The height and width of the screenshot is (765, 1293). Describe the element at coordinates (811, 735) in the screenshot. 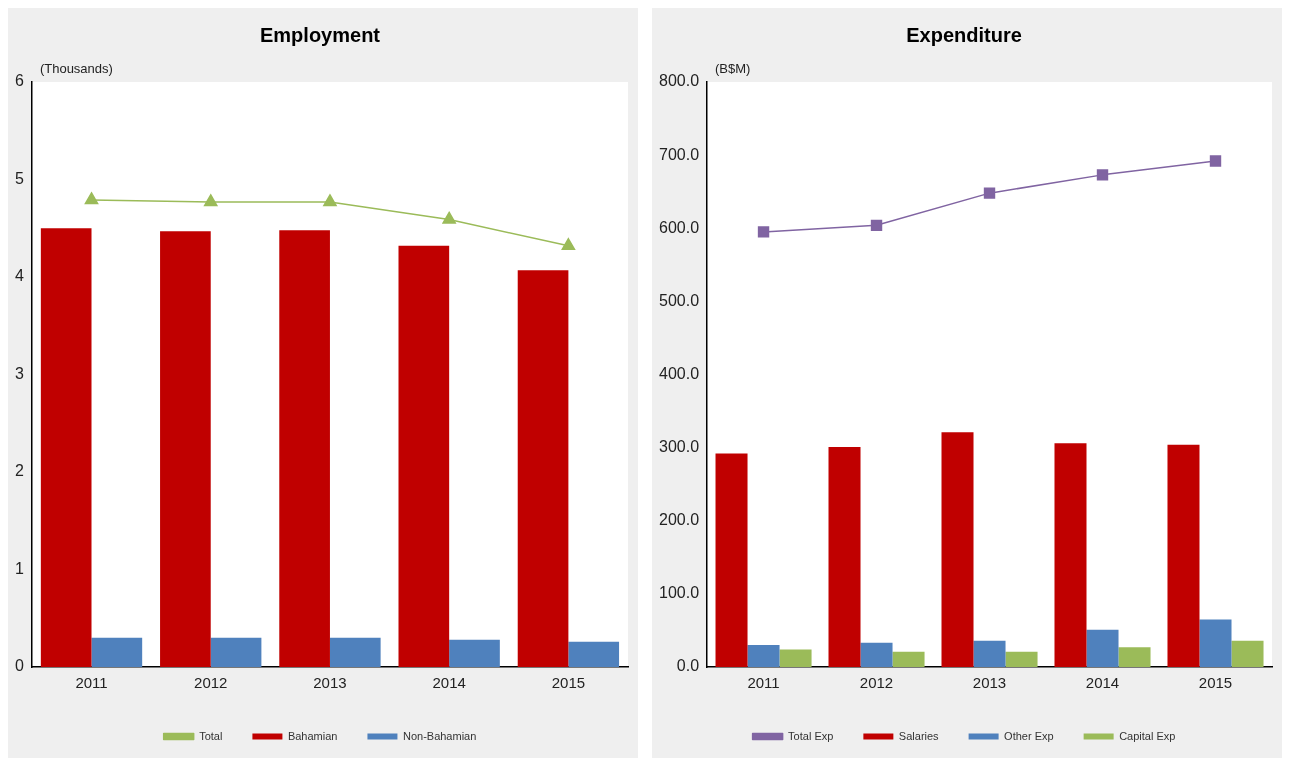

I see `legend-label: Total Exp` at that location.